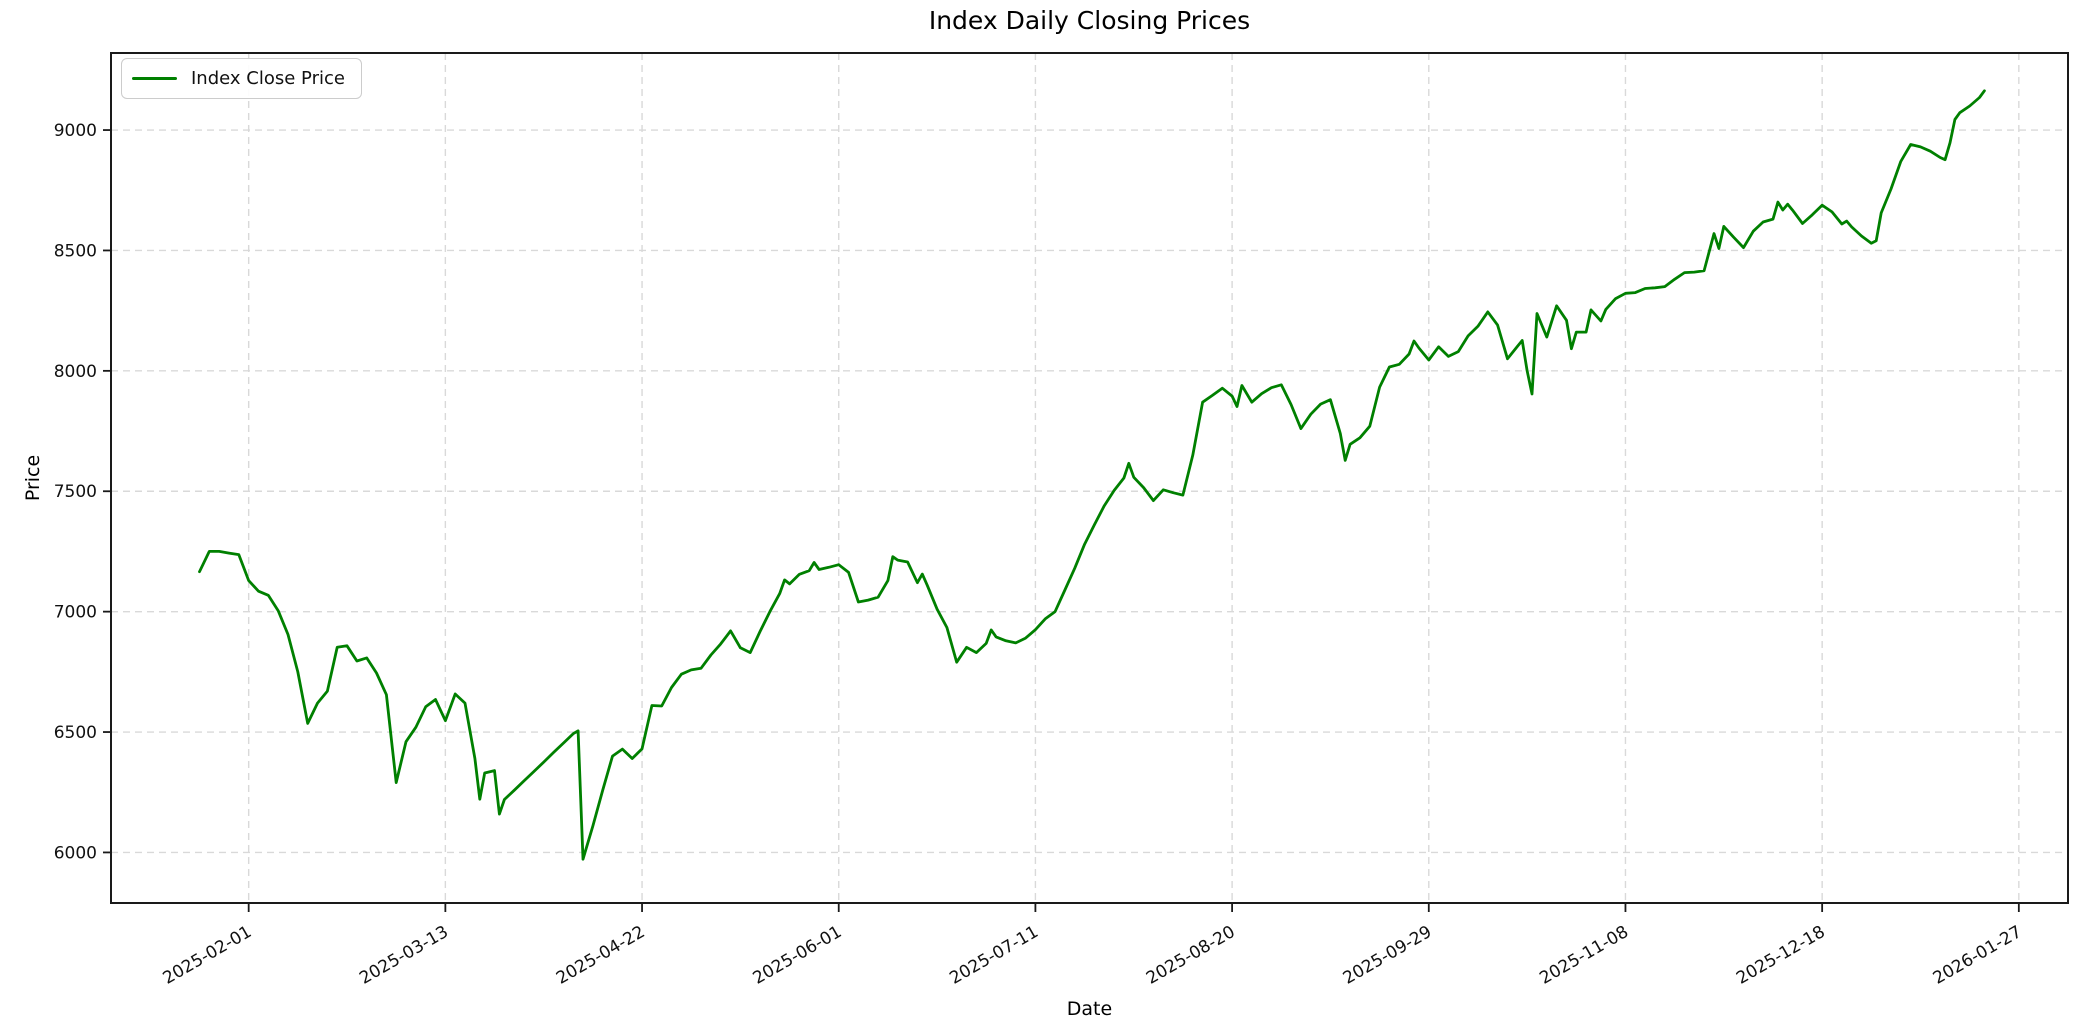 This screenshot has height=1035, width=2084. Describe the element at coordinates (1089, 20) in the screenshot. I see `chart-title: Index Daily Closing Prices` at that location.